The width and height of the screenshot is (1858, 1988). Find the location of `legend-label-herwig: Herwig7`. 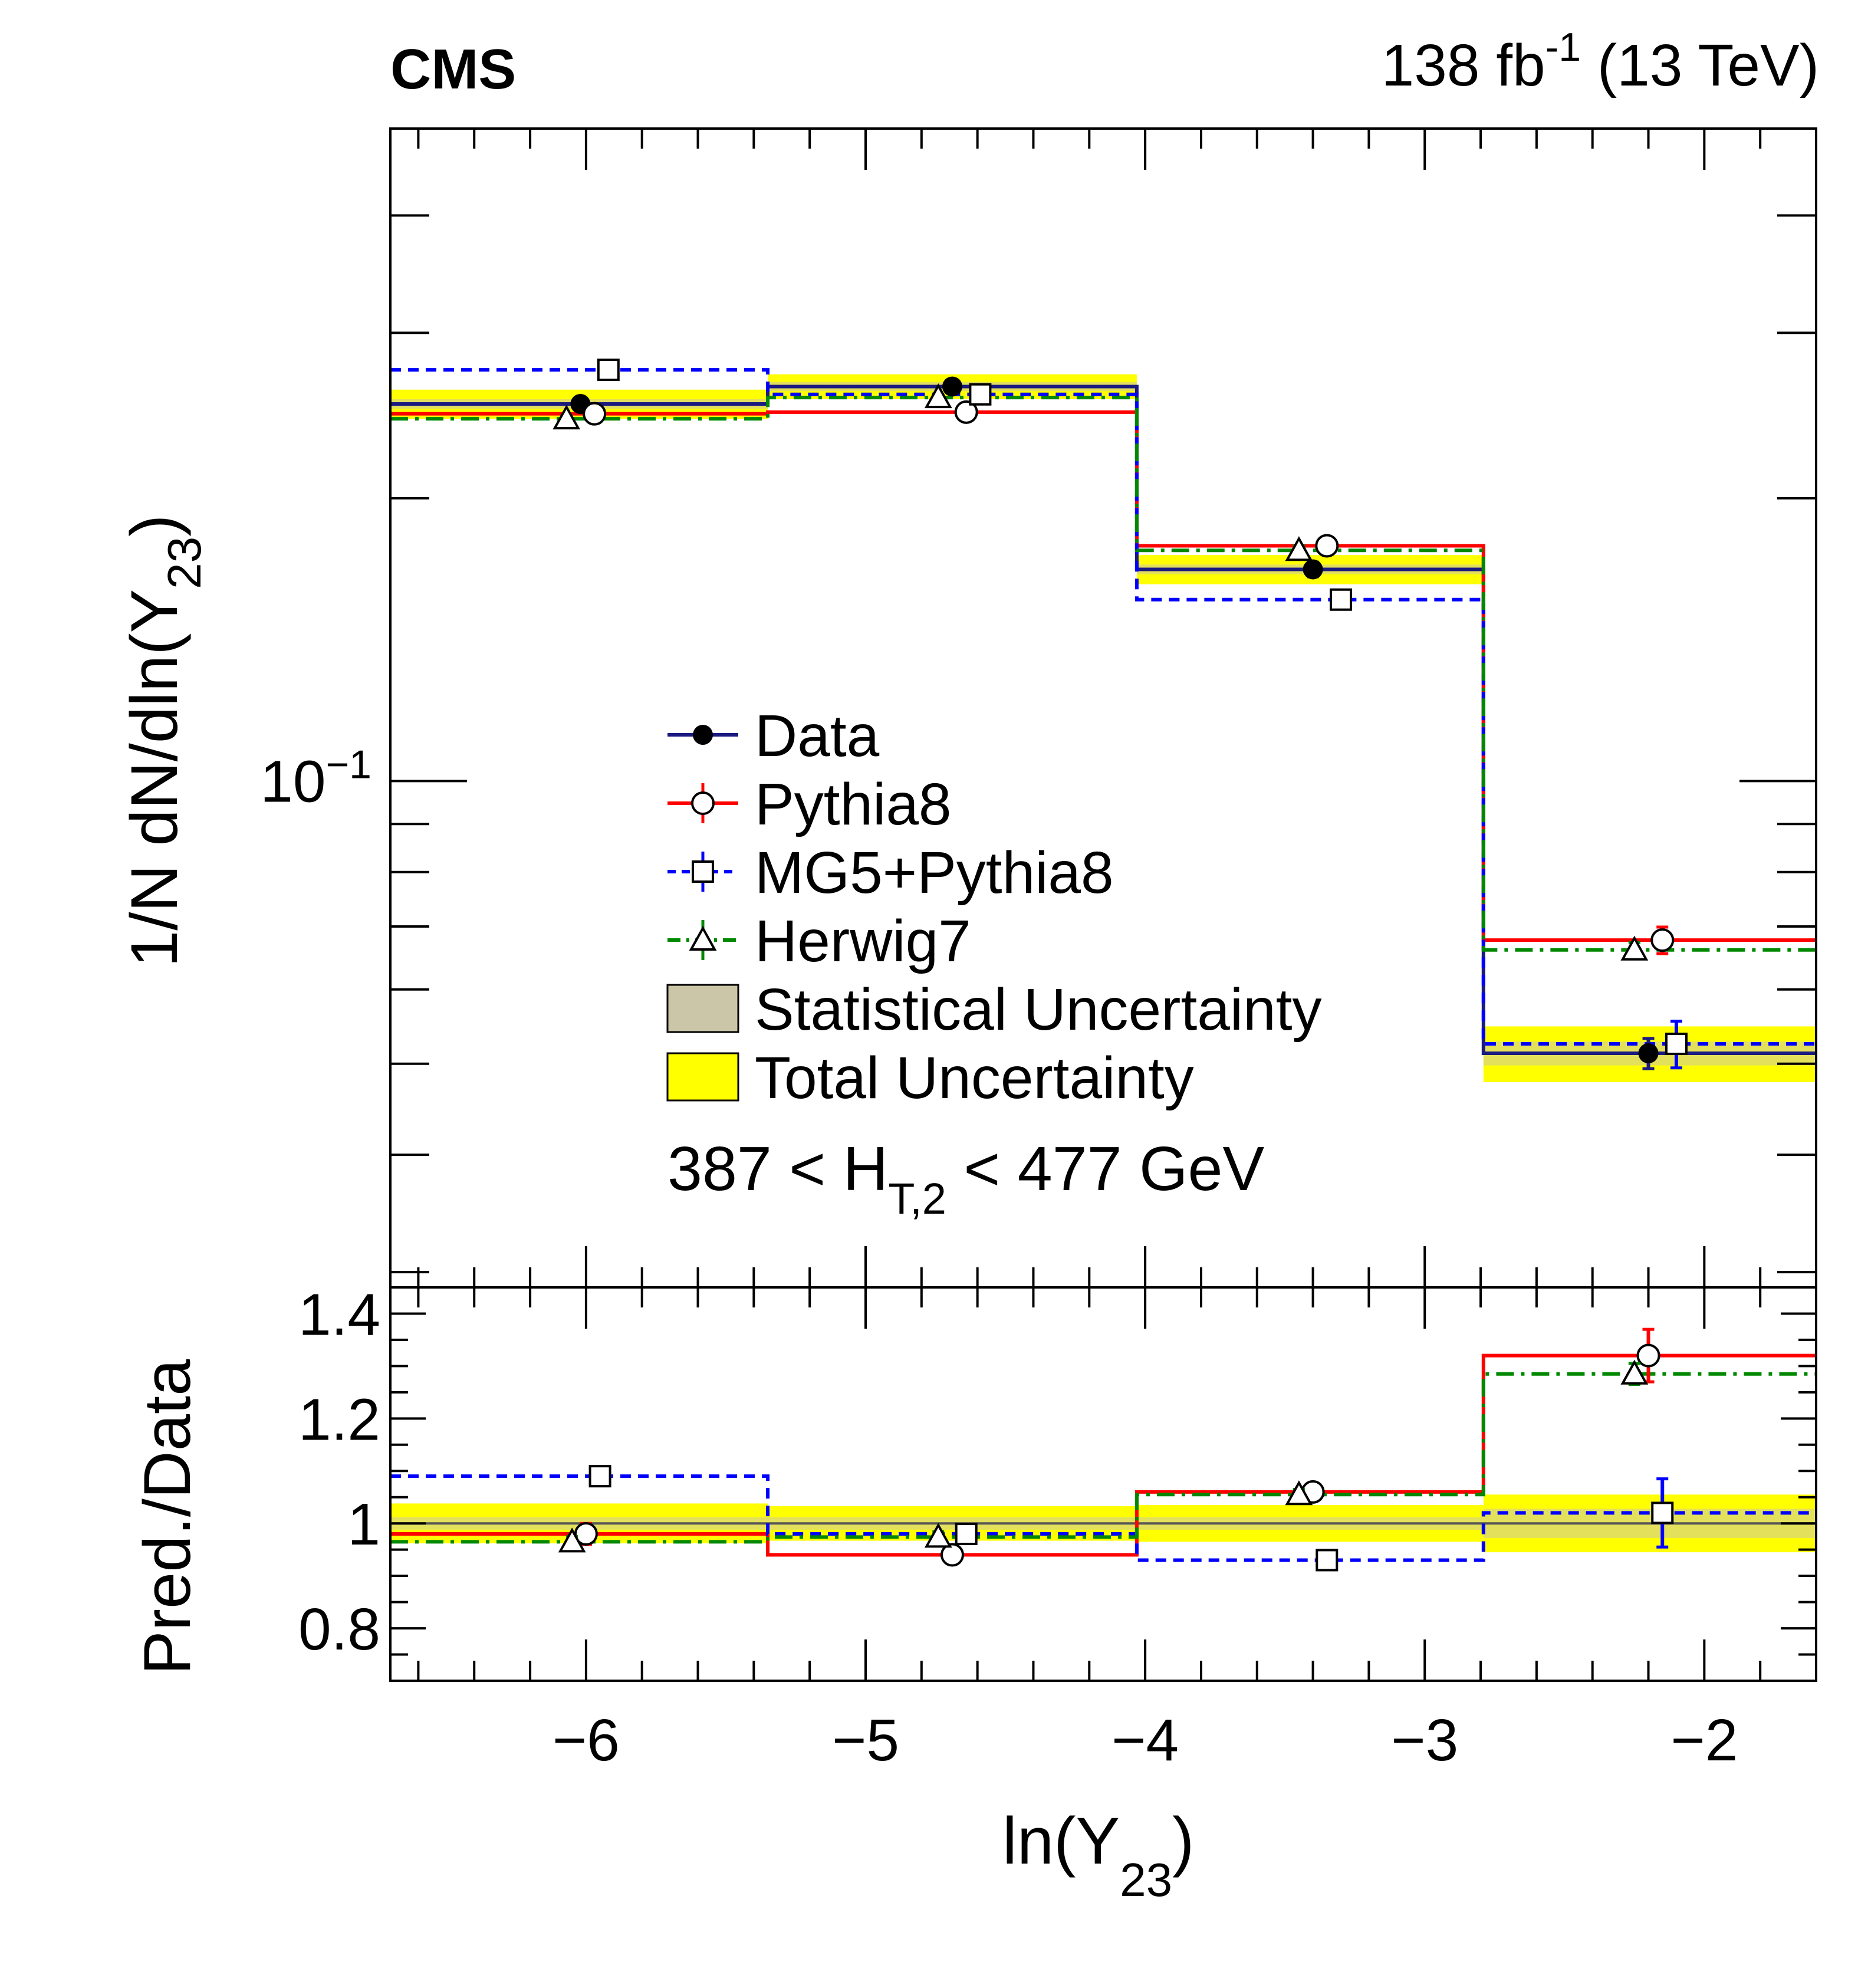

legend-label-herwig: Herwig7 is located at coordinates (863, 941).